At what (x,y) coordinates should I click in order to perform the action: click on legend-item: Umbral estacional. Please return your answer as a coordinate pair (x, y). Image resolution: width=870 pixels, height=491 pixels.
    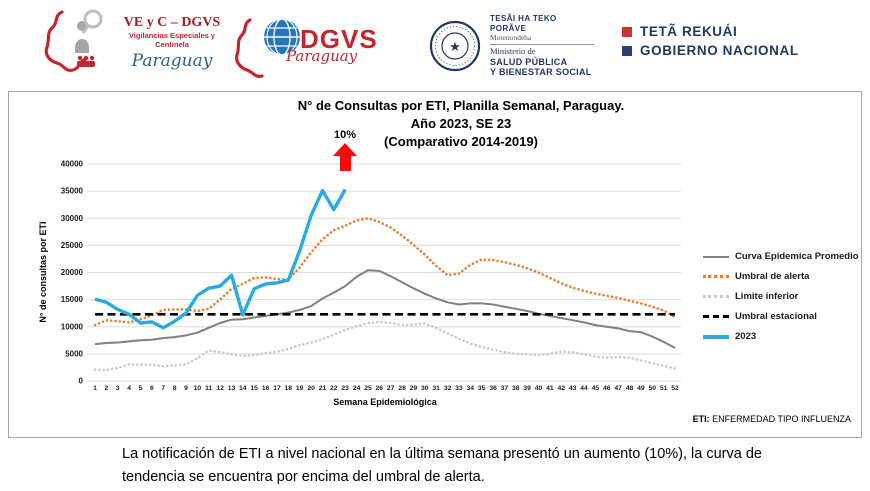
    Looking at the image, I should click on (785, 316).